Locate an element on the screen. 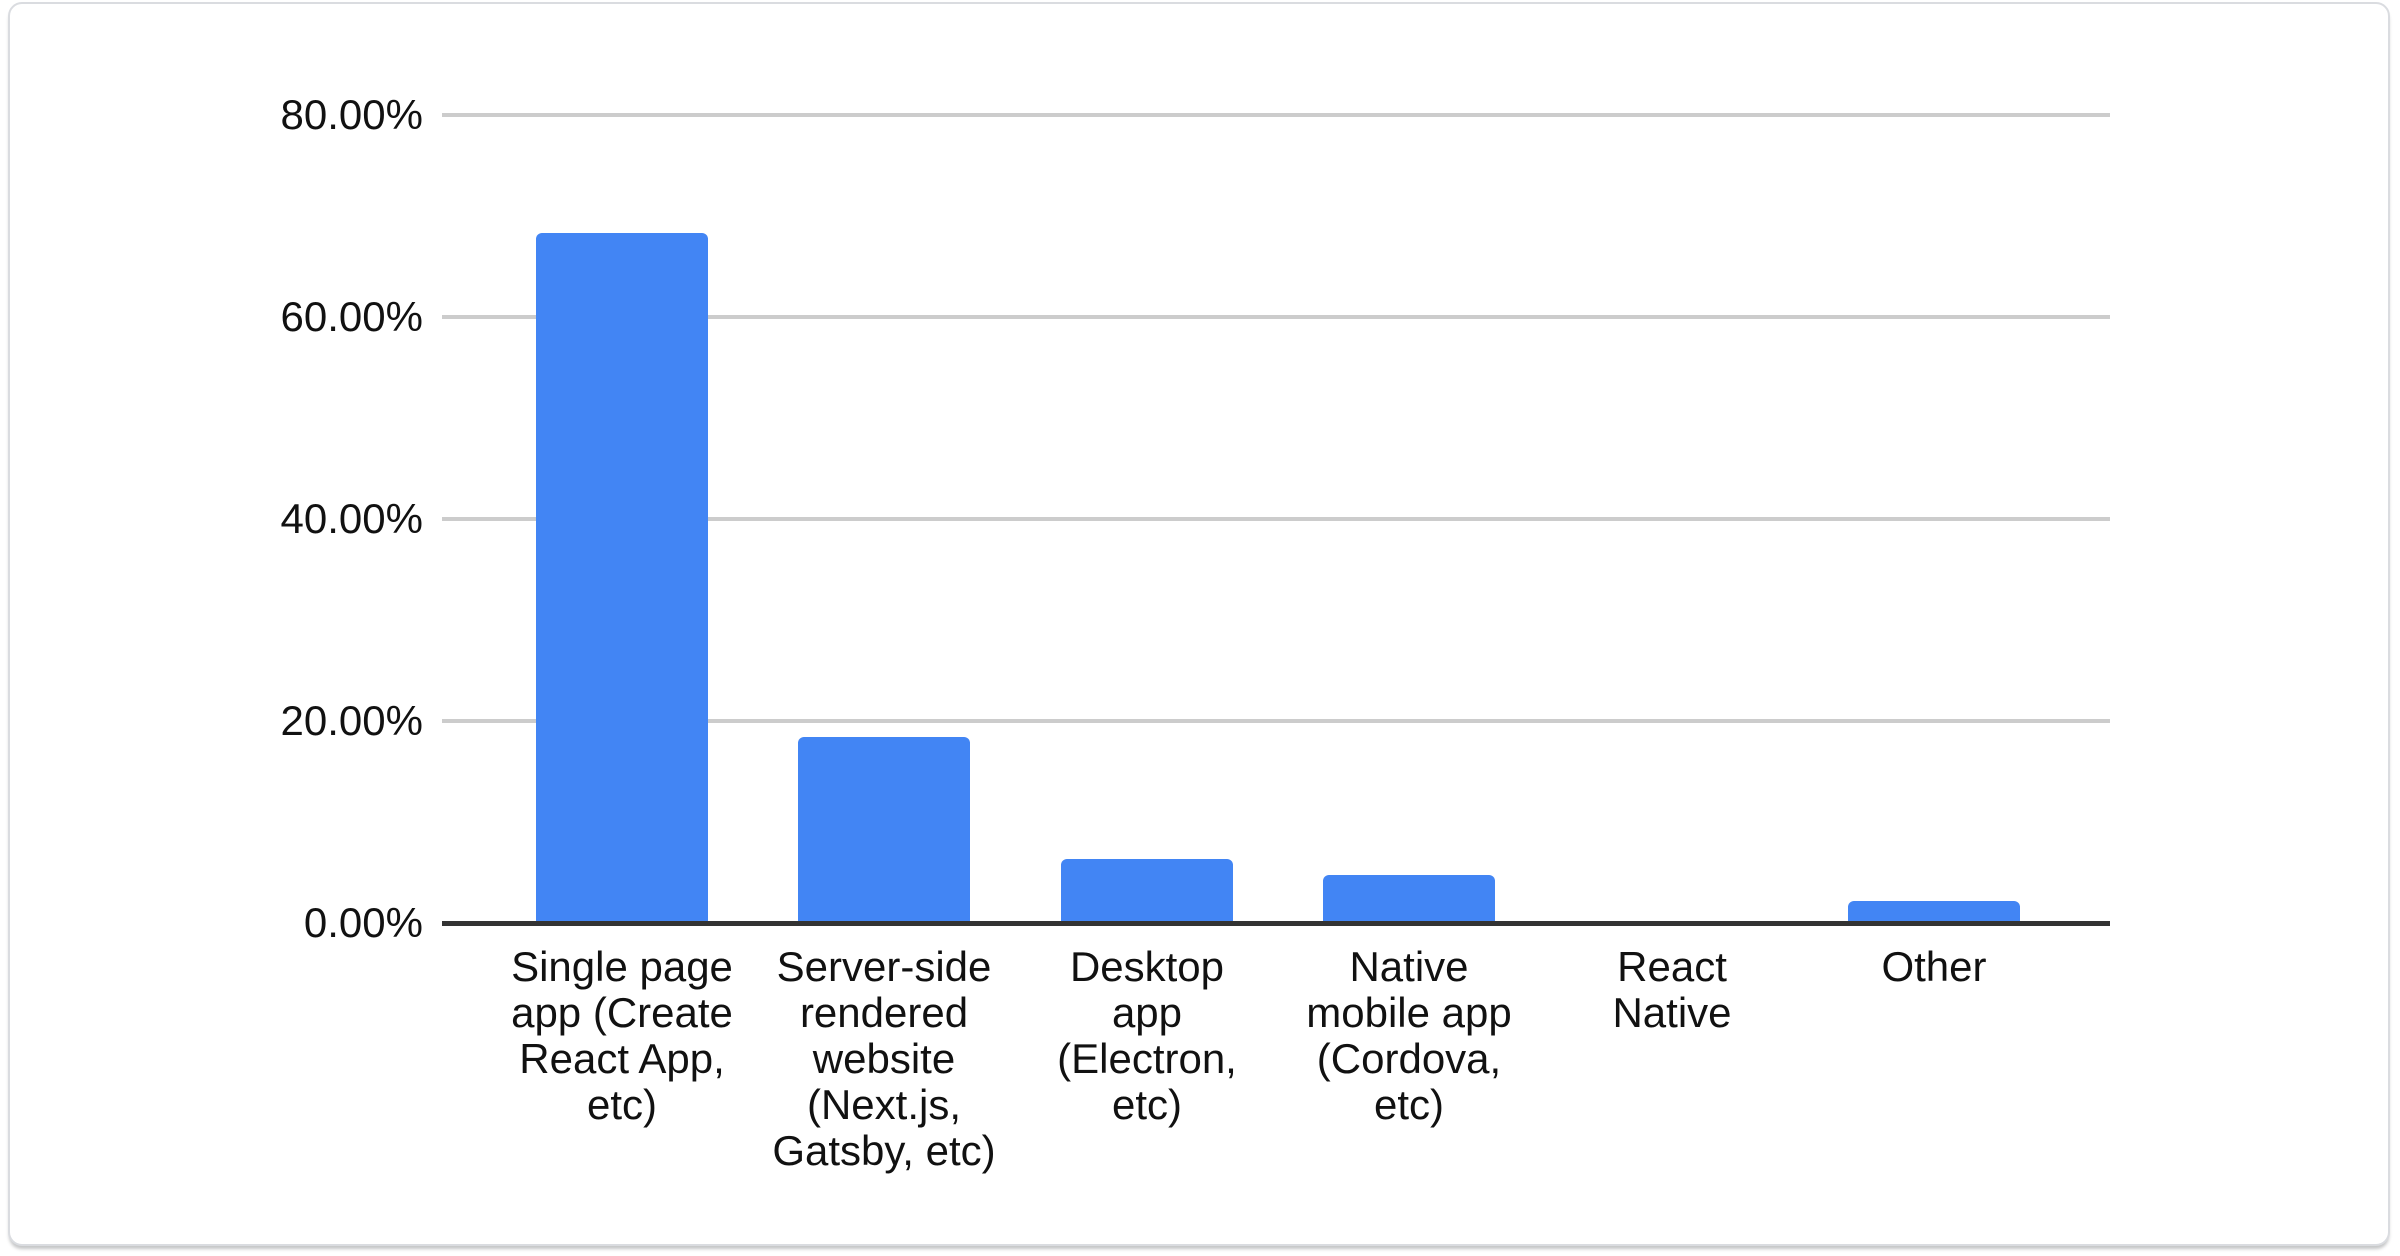  x-axis-line is located at coordinates (1276, 923).